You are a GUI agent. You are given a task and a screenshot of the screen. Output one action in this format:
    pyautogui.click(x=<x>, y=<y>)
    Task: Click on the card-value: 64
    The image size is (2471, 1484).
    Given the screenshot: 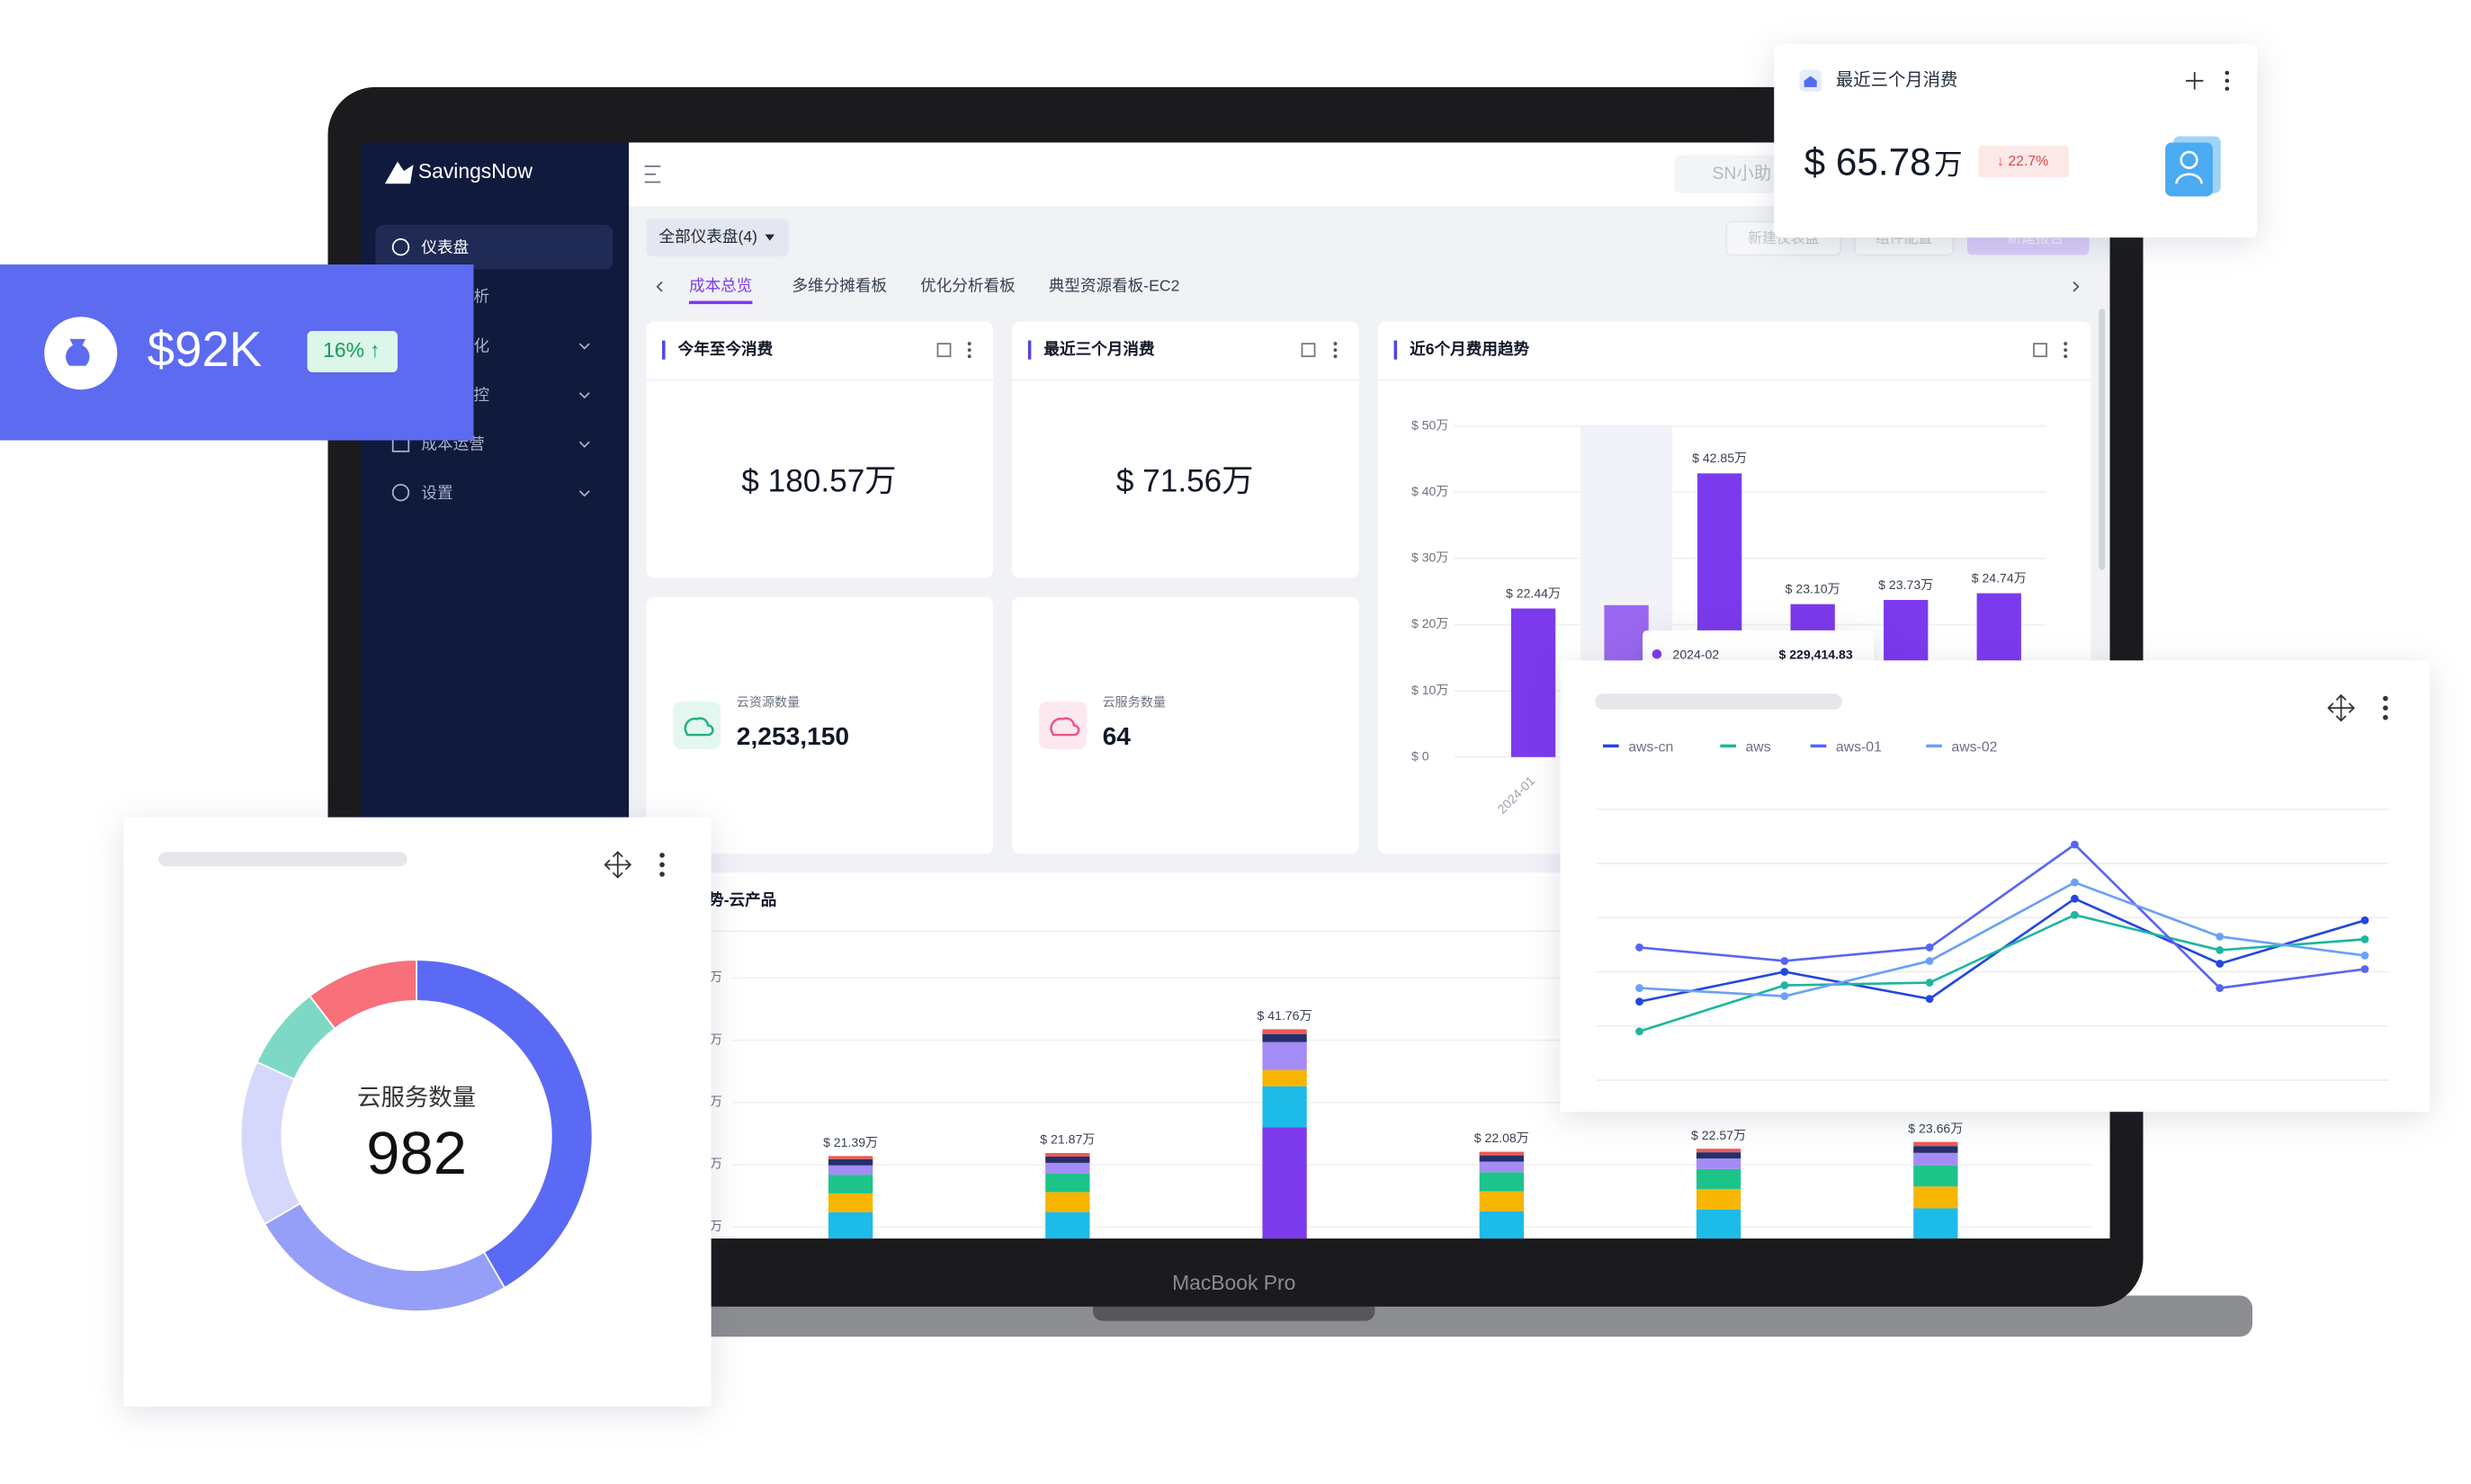 What is the action you would take?
    pyautogui.click(x=1117, y=735)
    